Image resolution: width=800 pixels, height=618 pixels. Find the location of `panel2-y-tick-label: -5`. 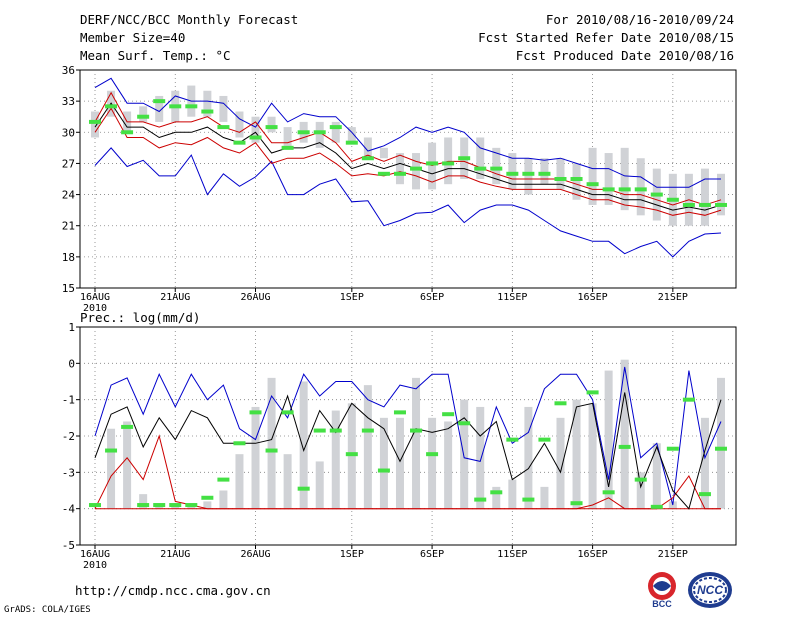

panel2-y-tick-label: -5 is located at coordinates (68, 545).